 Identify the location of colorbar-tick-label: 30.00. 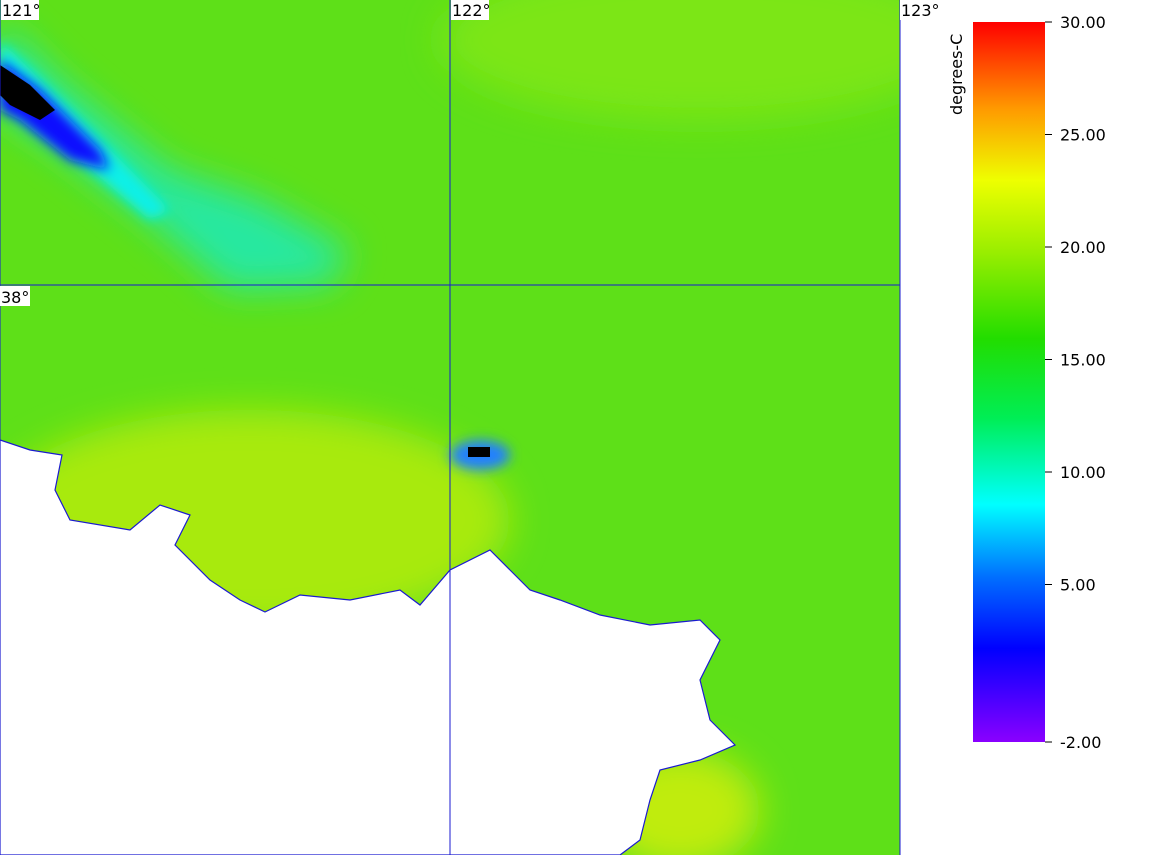
(1083, 22).